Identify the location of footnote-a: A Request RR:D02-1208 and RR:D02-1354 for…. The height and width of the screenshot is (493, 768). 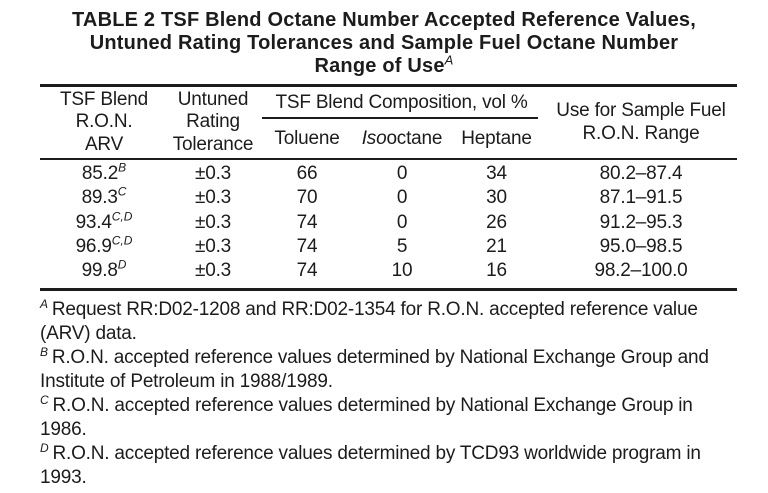
(369, 321).